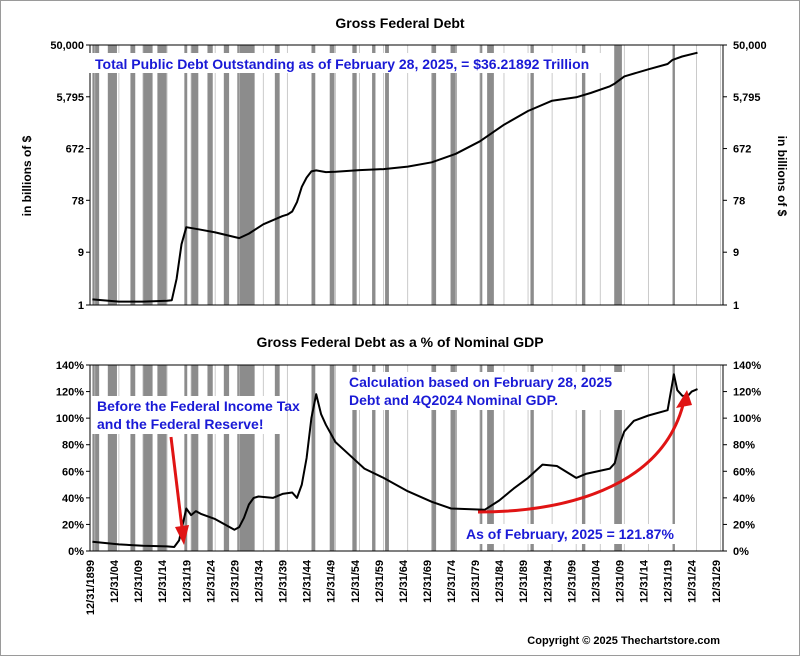 Image resolution: width=800 pixels, height=656 pixels. What do you see at coordinates (399, 23) in the screenshot?
I see `top-chart-title: Gross Federal Debt` at bounding box center [399, 23].